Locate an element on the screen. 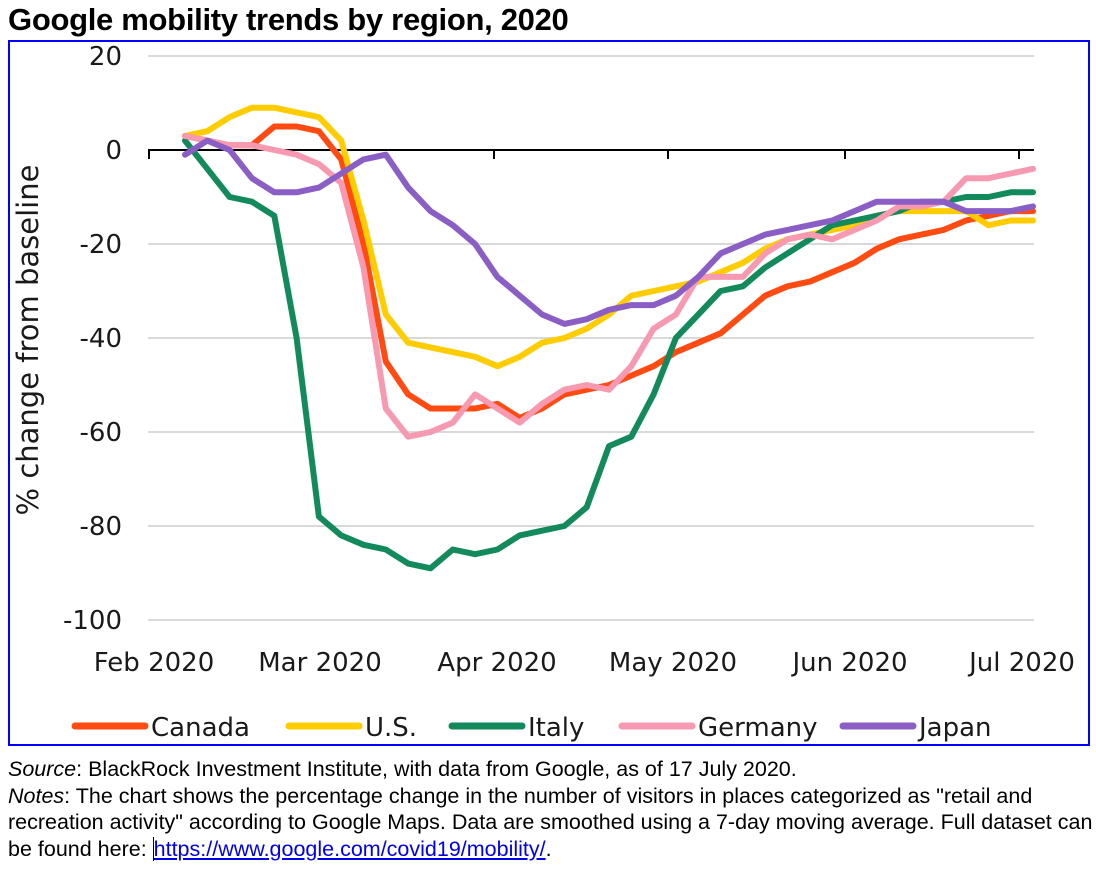  legend-item: Canada is located at coordinates (160, 728).